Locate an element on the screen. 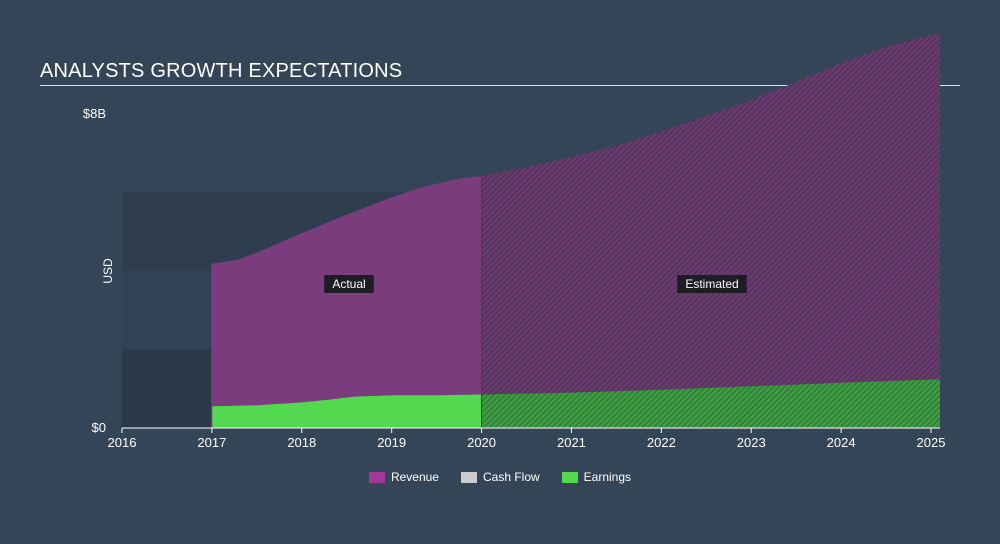  x-tick-label: 2016 is located at coordinates (122, 442).